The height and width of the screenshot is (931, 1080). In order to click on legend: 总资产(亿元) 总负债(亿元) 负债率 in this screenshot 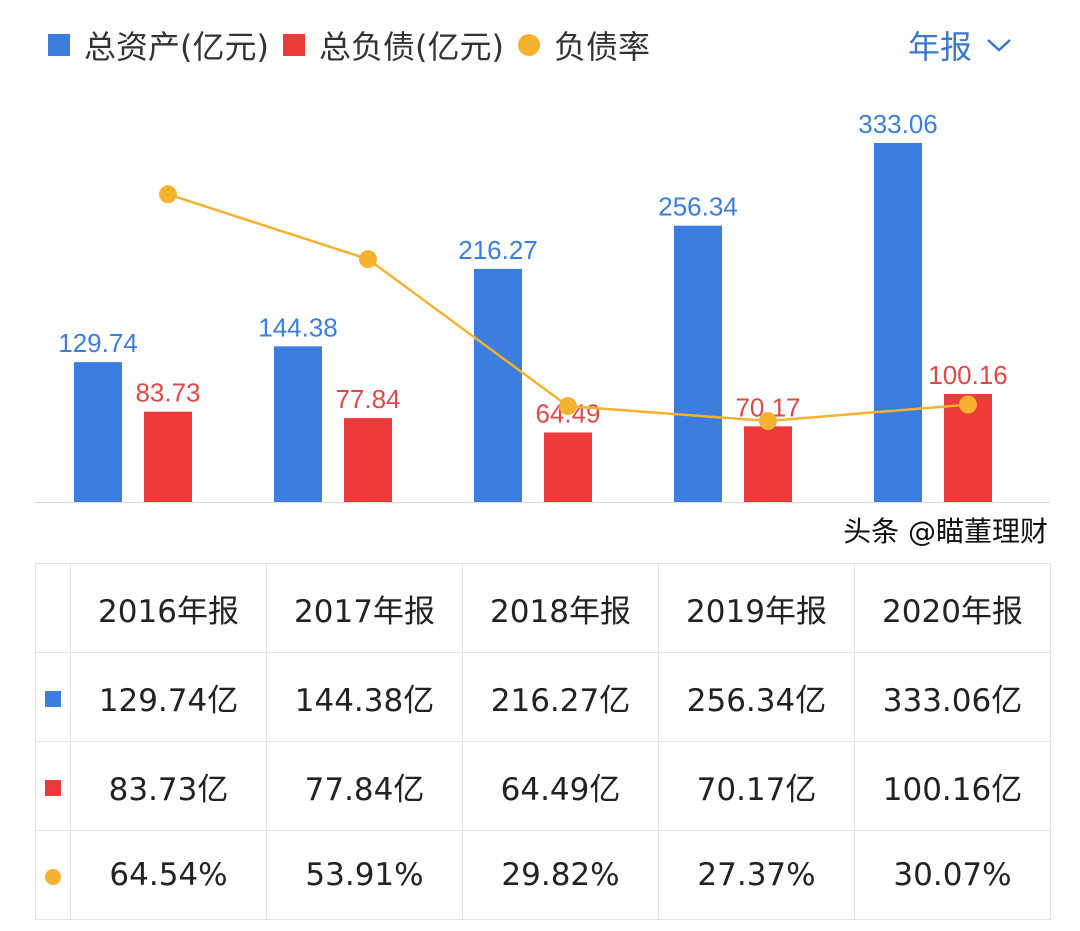, I will do `click(356, 45)`.